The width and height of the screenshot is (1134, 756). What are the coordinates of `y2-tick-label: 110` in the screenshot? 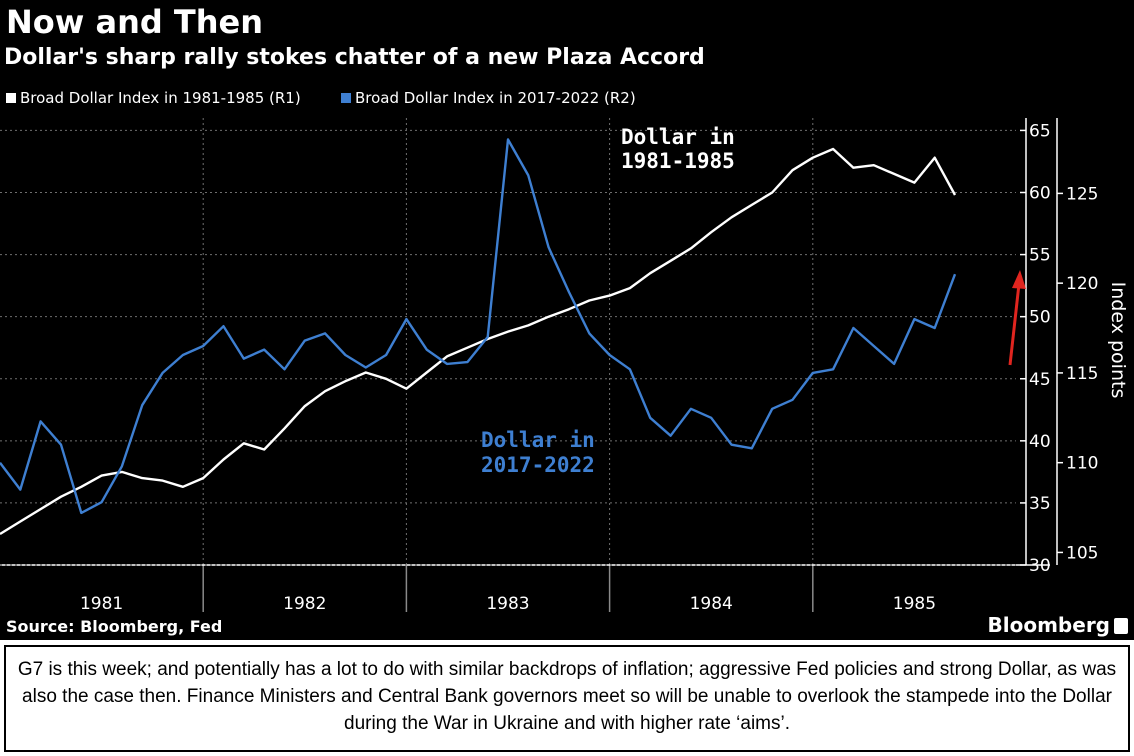 It's located at (1082, 464).